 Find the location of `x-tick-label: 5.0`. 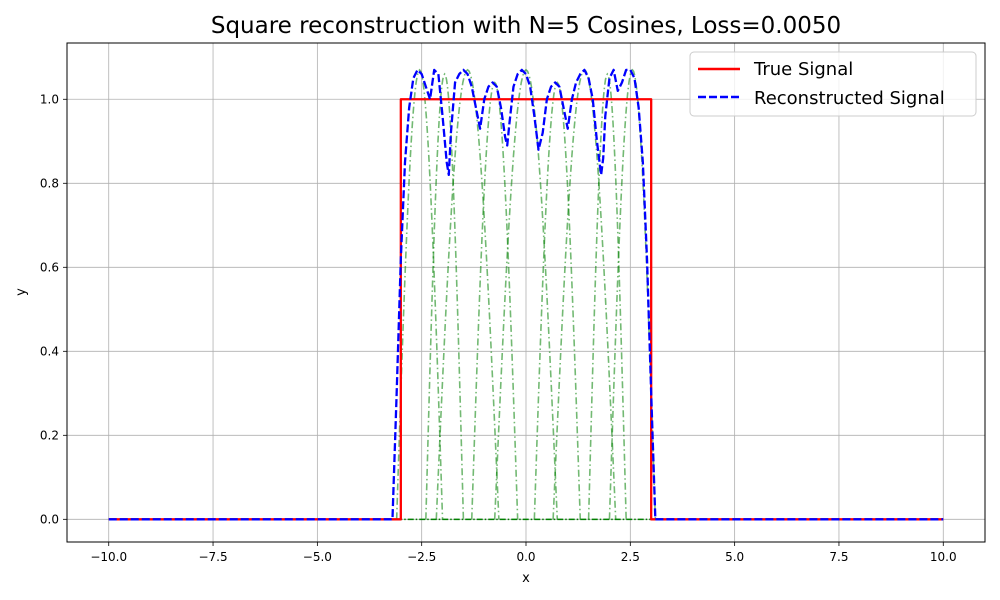

x-tick-label: 5.0 is located at coordinates (734, 557).